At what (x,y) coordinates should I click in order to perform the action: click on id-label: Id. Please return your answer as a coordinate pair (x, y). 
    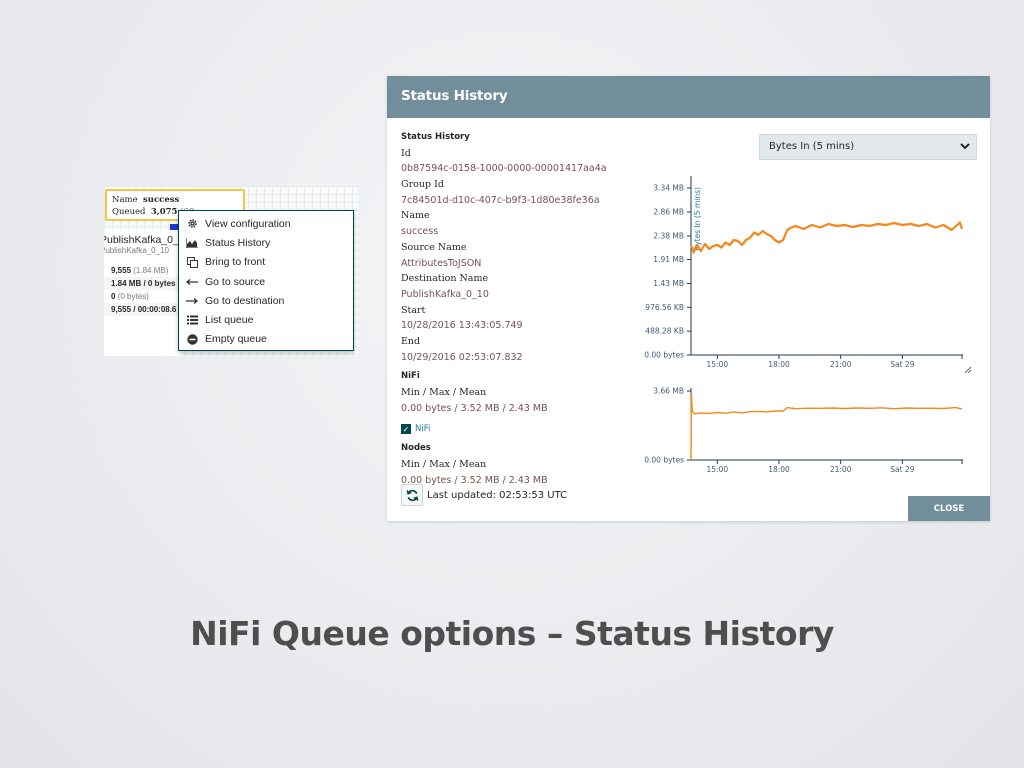
    Looking at the image, I should click on (406, 153).